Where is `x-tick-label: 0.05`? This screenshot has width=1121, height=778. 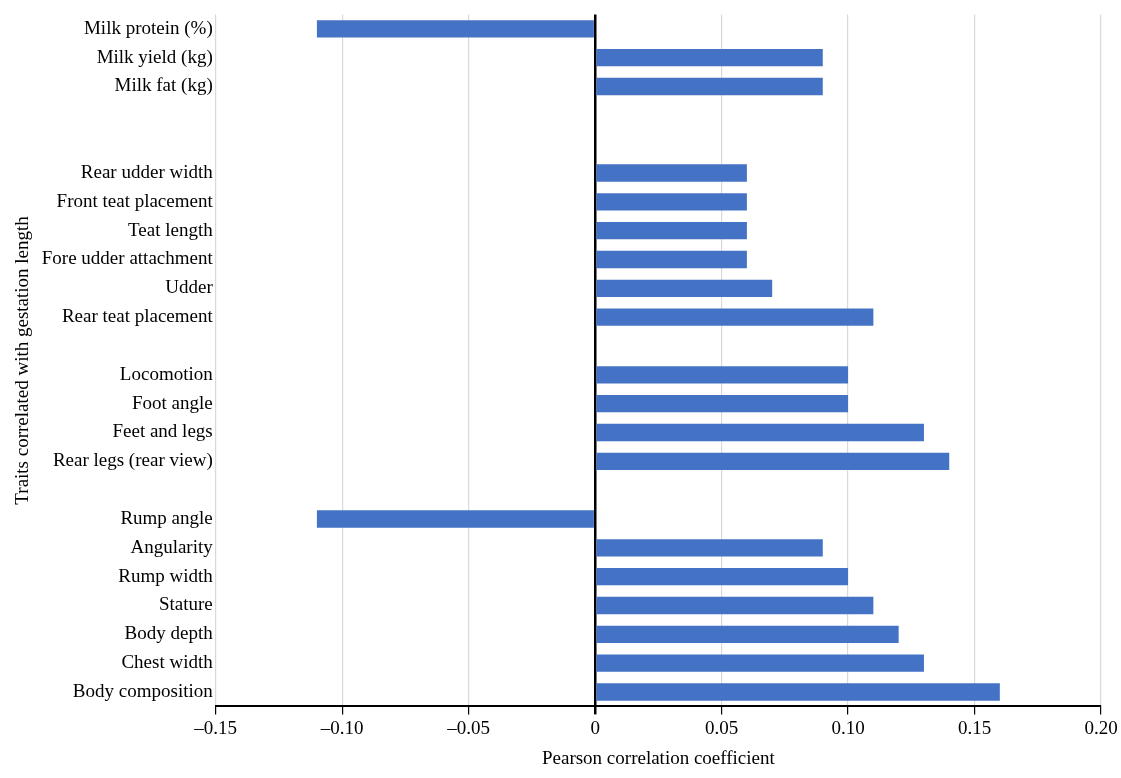
x-tick-label: 0.05 is located at coordinates (721, 727).